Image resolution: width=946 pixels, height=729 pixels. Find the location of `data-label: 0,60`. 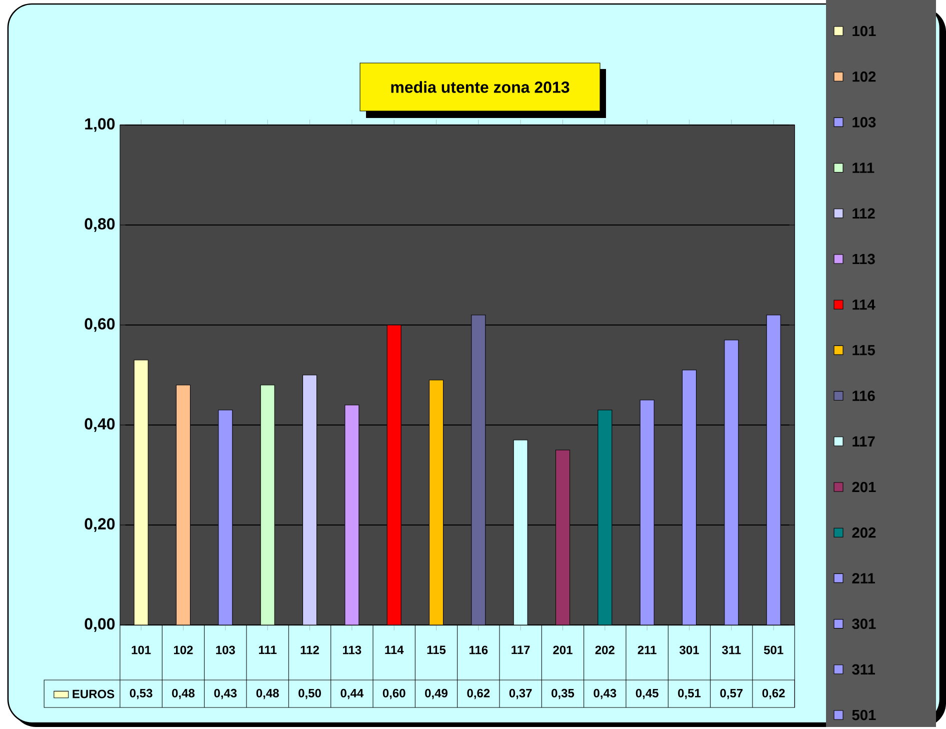

data-label: 0,60 is located at coordinates (394, 694).